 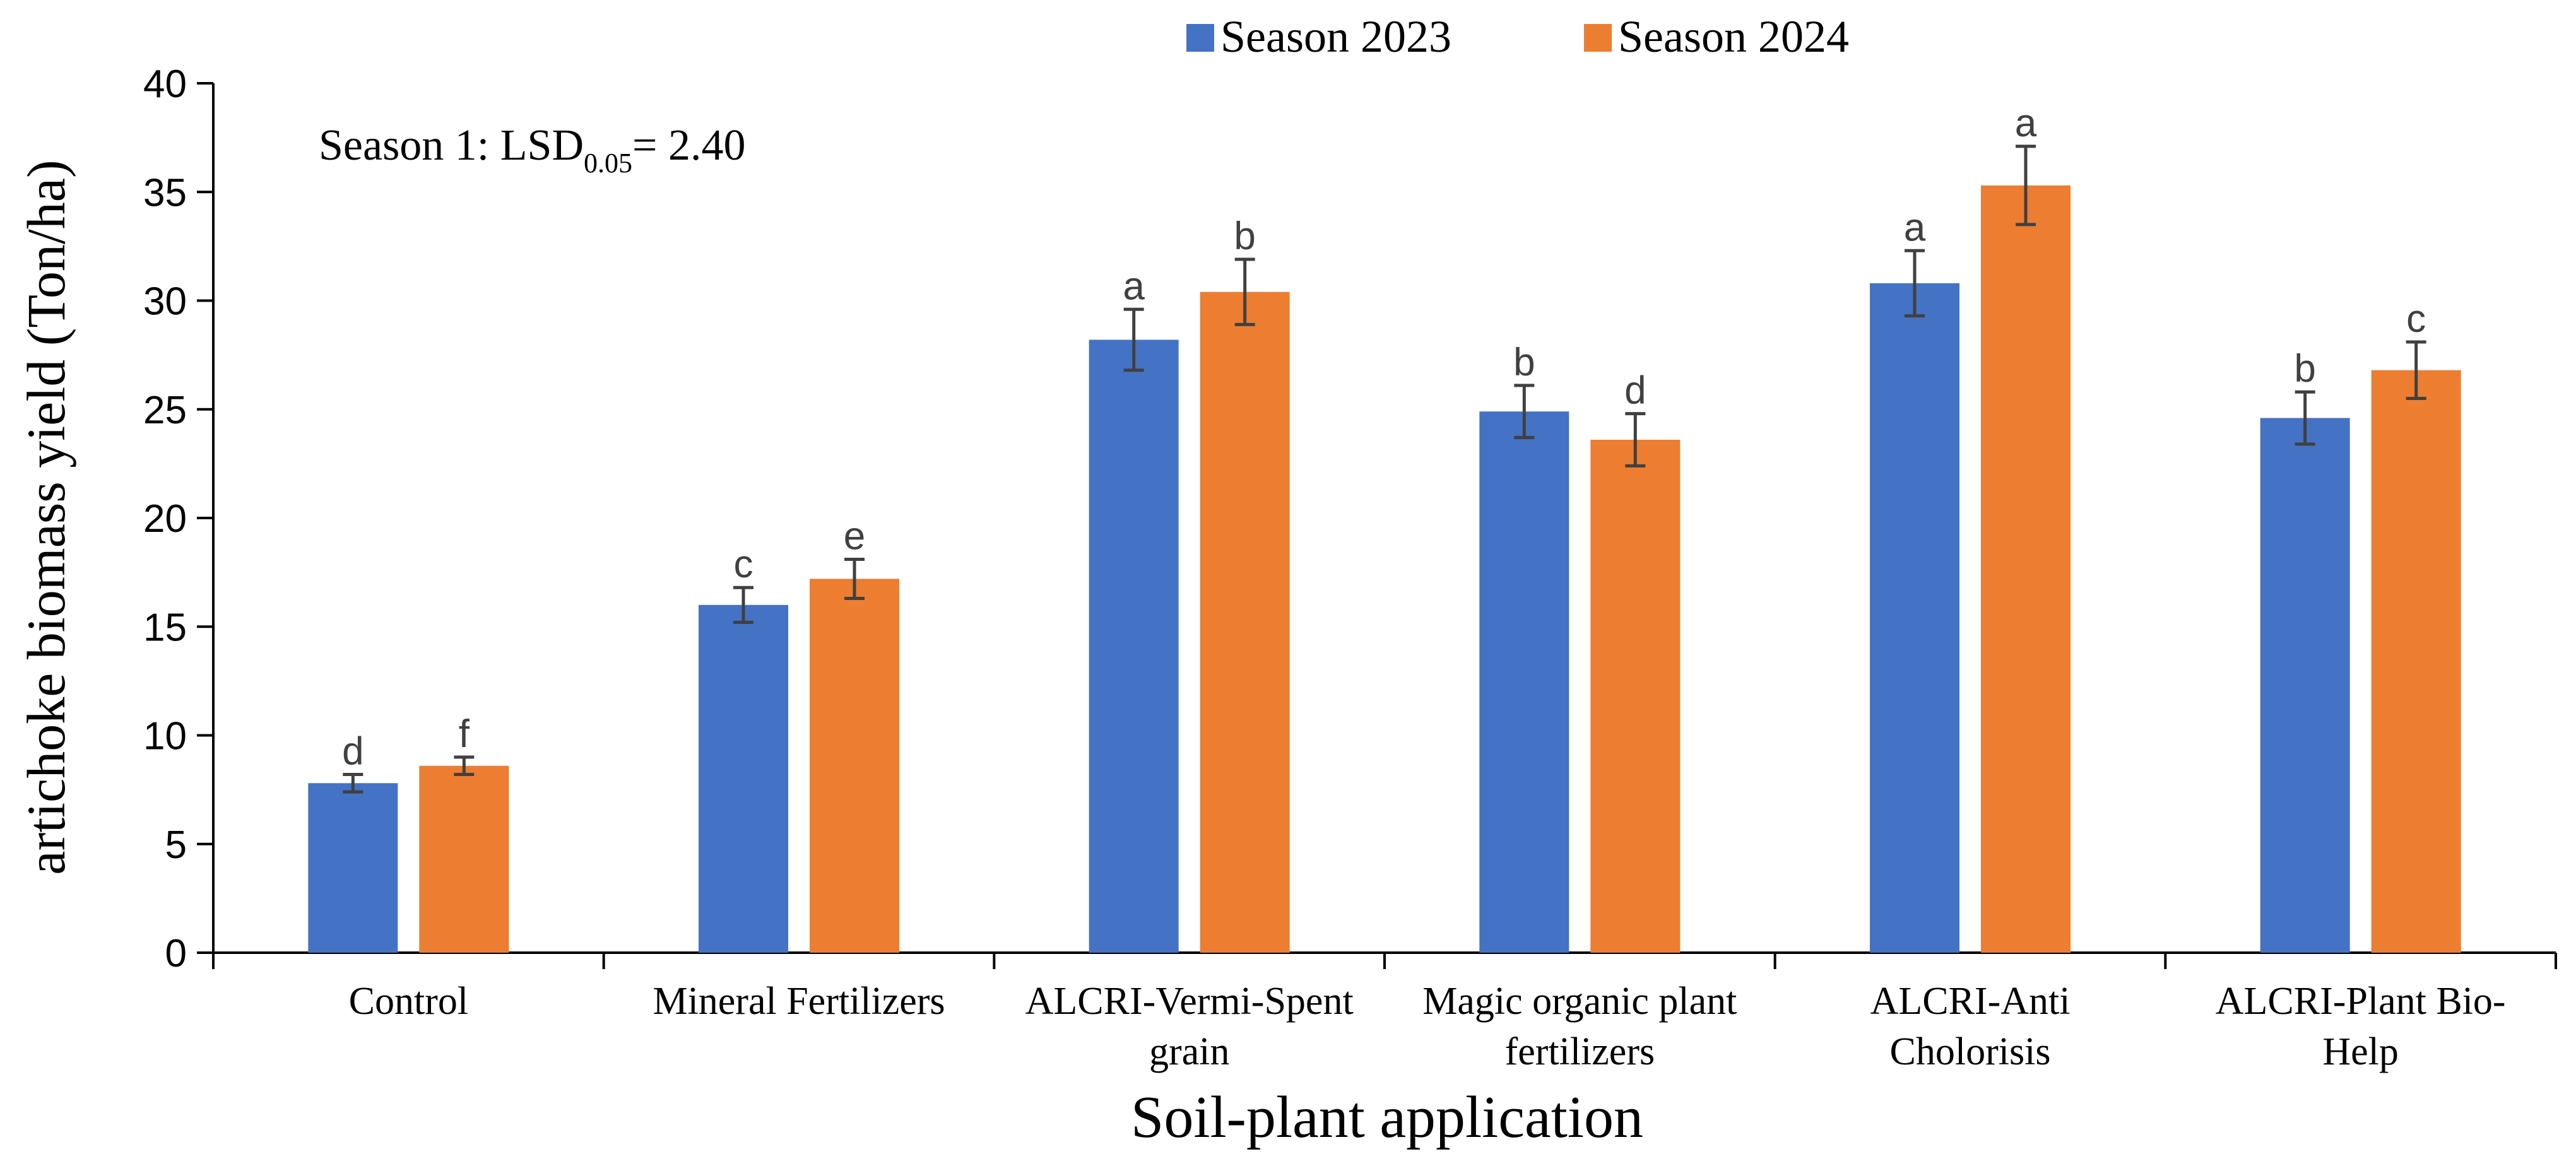 I want to click on x-axis, so click(x=1385, y=960).